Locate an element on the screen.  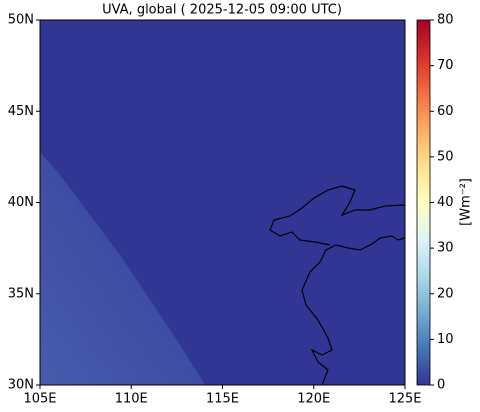
x-tick-label: 125E is located at coordinates (404, 399).